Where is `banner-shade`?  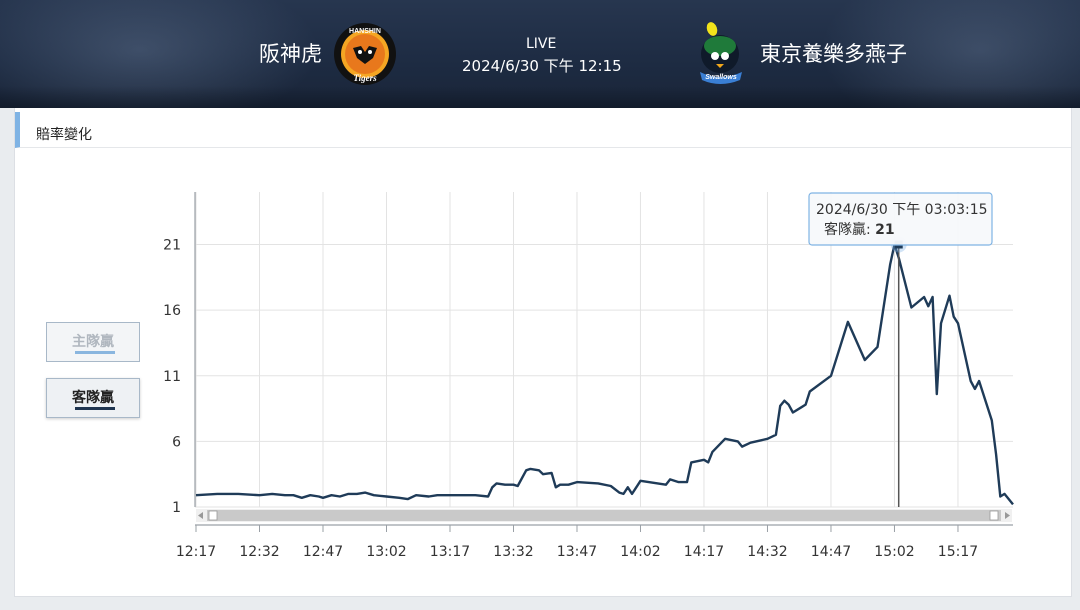 banner-shade is located at coordinates (540, 97).